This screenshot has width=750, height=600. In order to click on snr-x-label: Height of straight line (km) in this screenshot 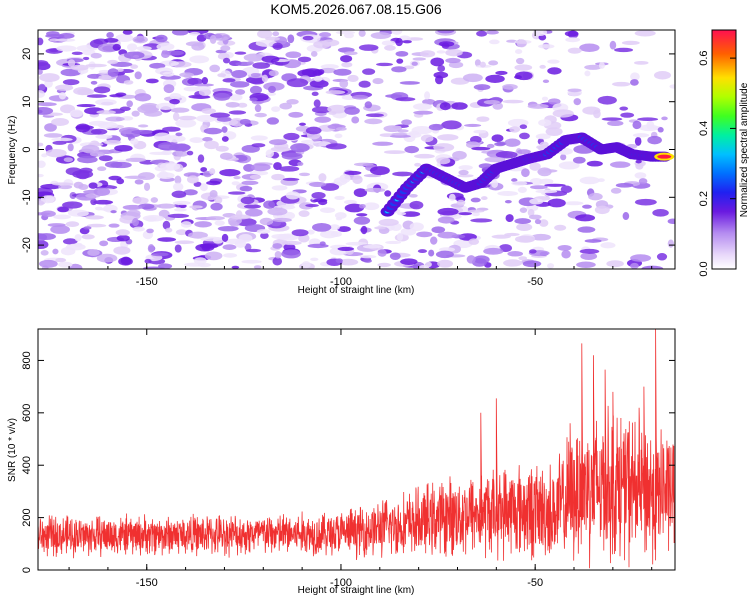, I will do `click(356, 590)`.